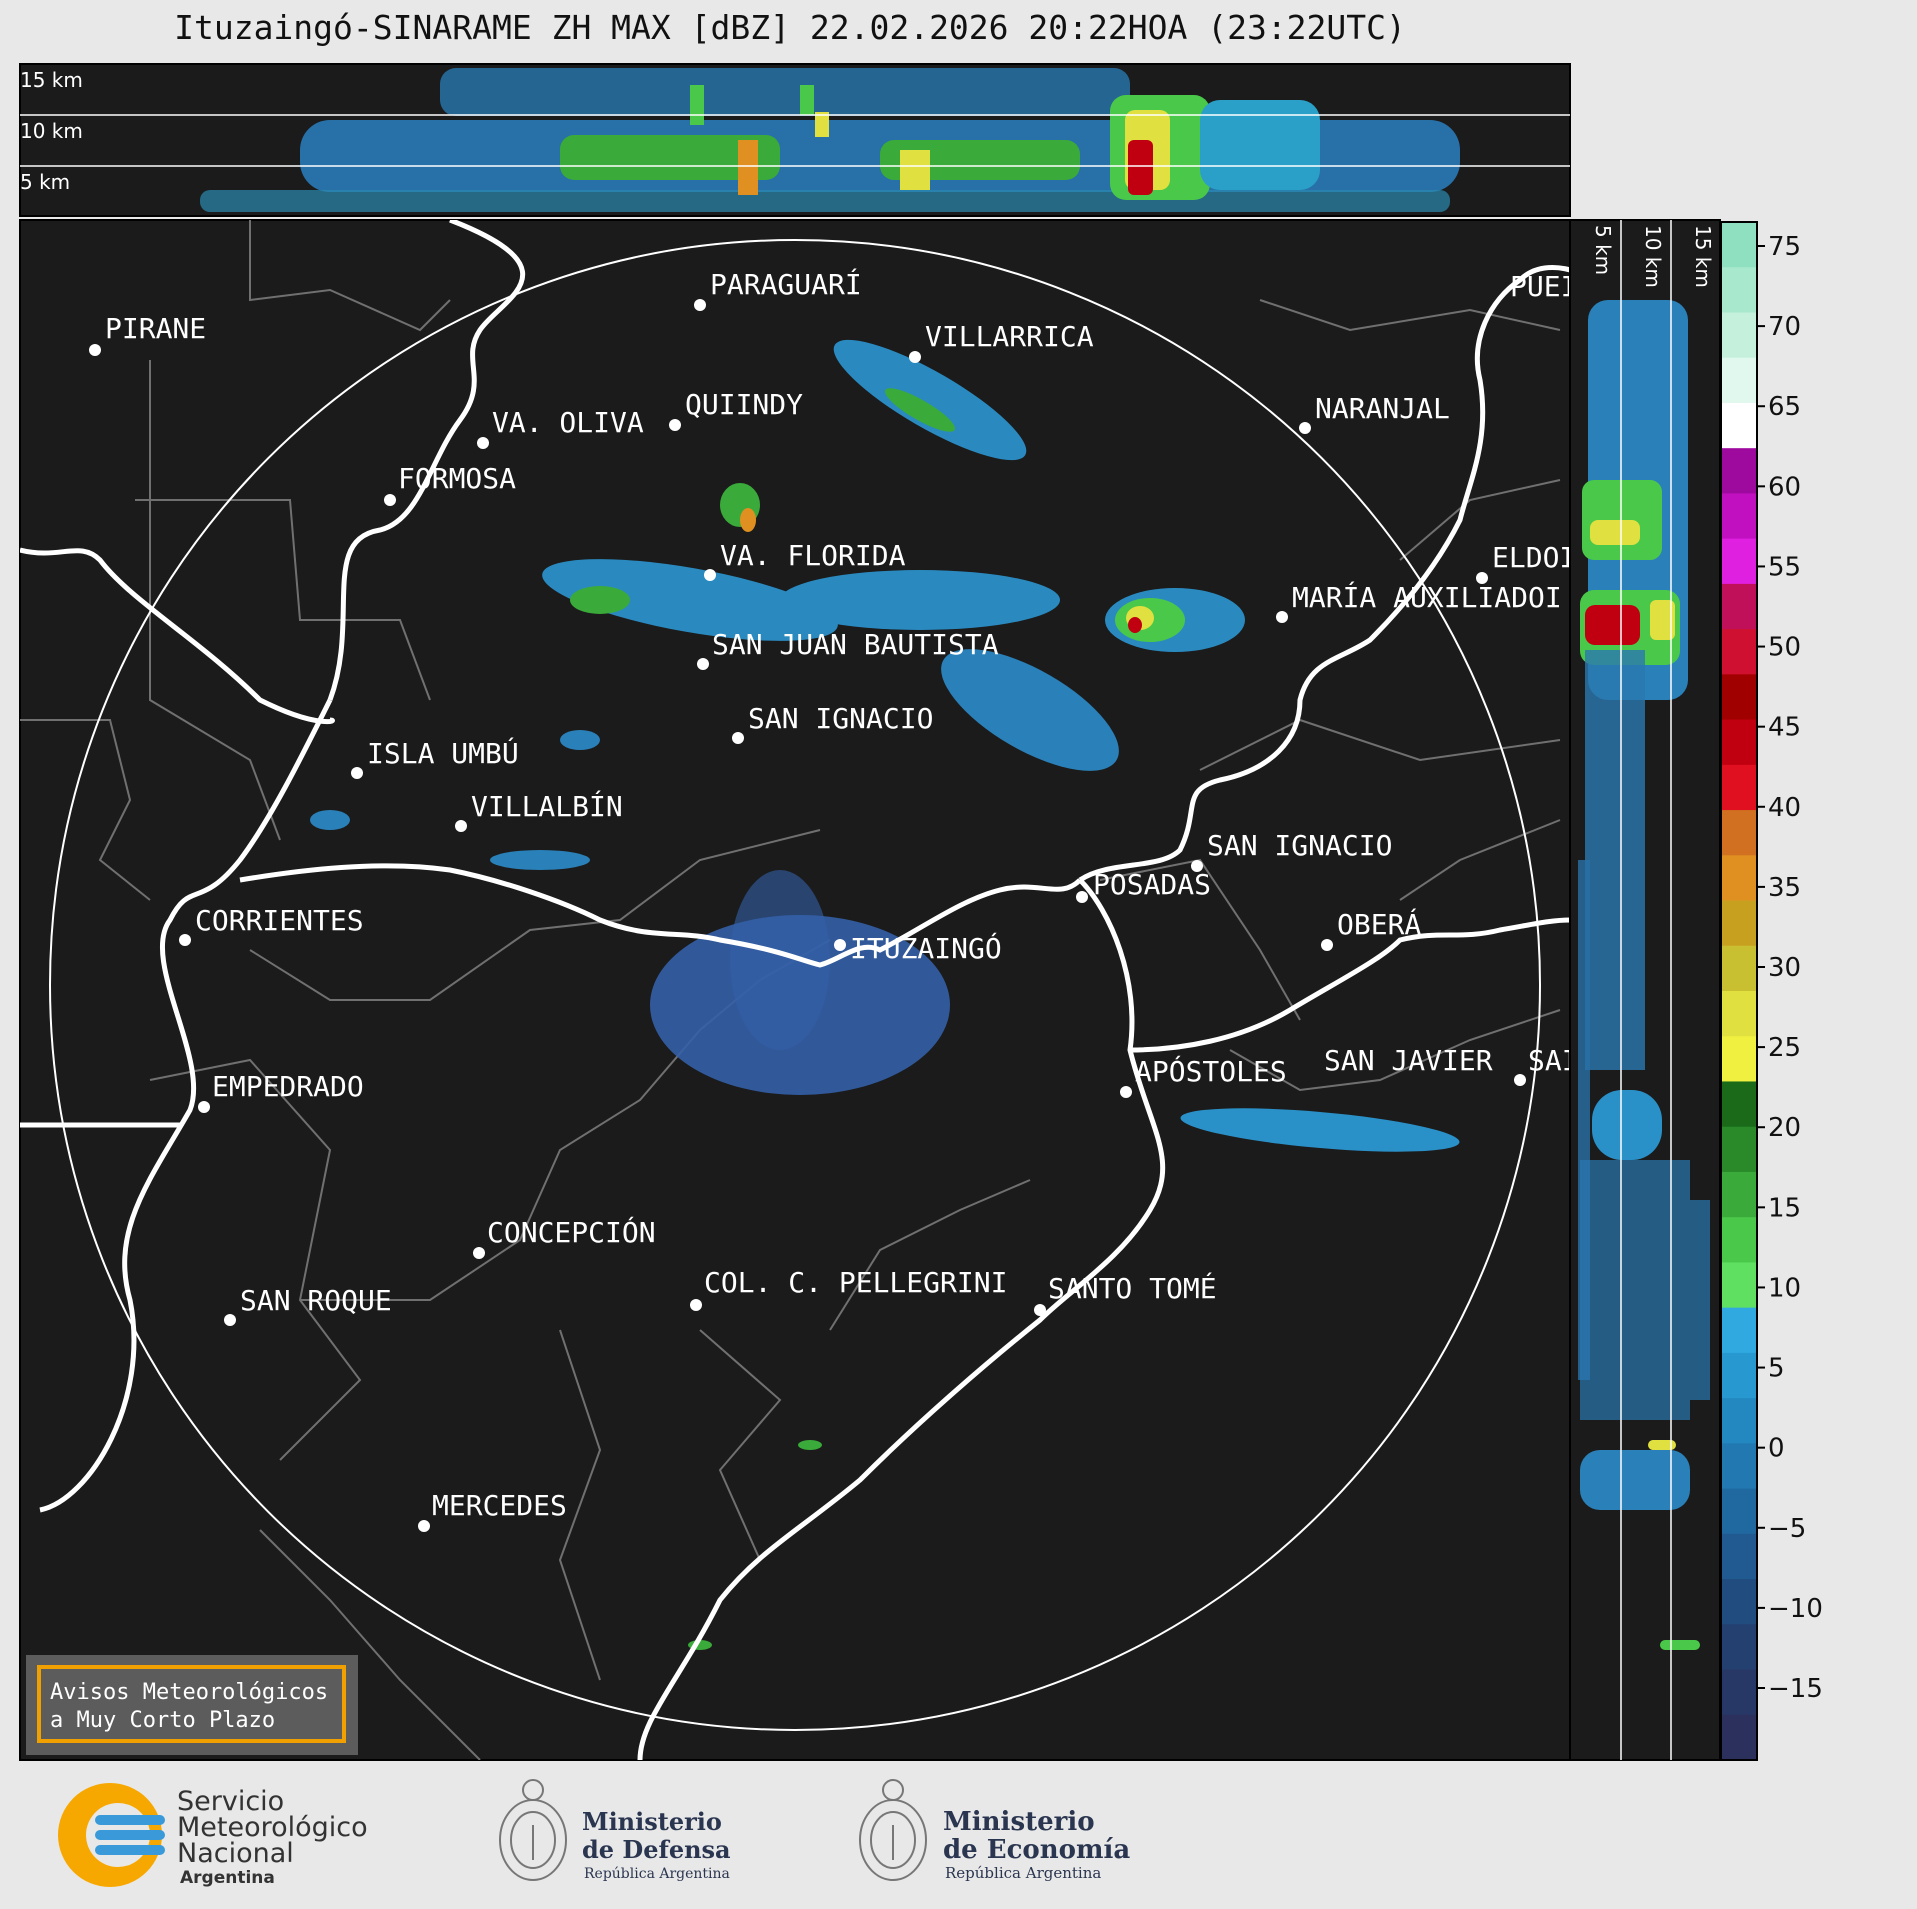 The height and width of the screenshot is (1909, 1917). What do you see at coordinates (1784, 888) in the screenshot?
I see `colorbar-tick-label: 35` at bounding box center [1784, 888].